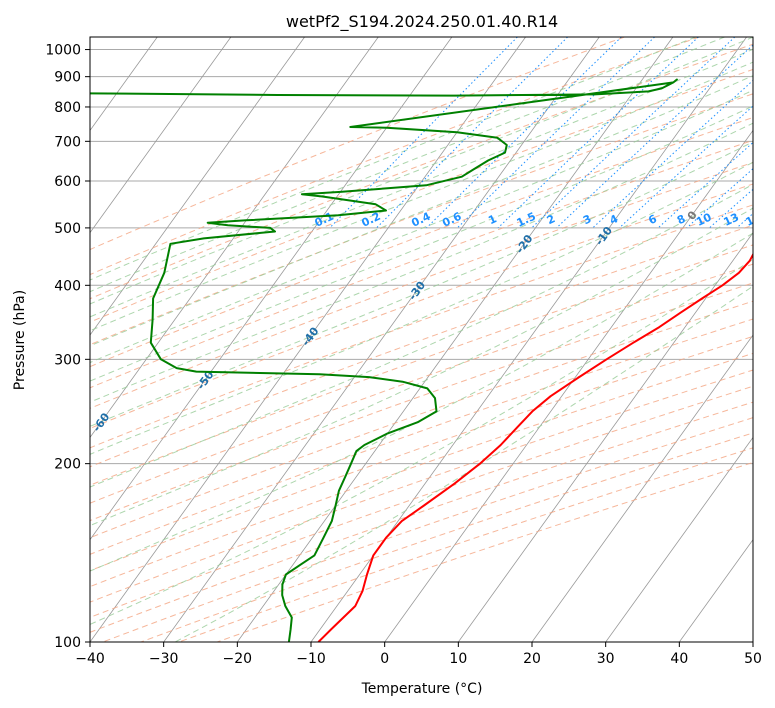 This screenshot has height=708, width=775. What do you see at coordinates (90, 659) in the screenshot?
I see `x-tick-label: −40` at bounding box center [90, 659].